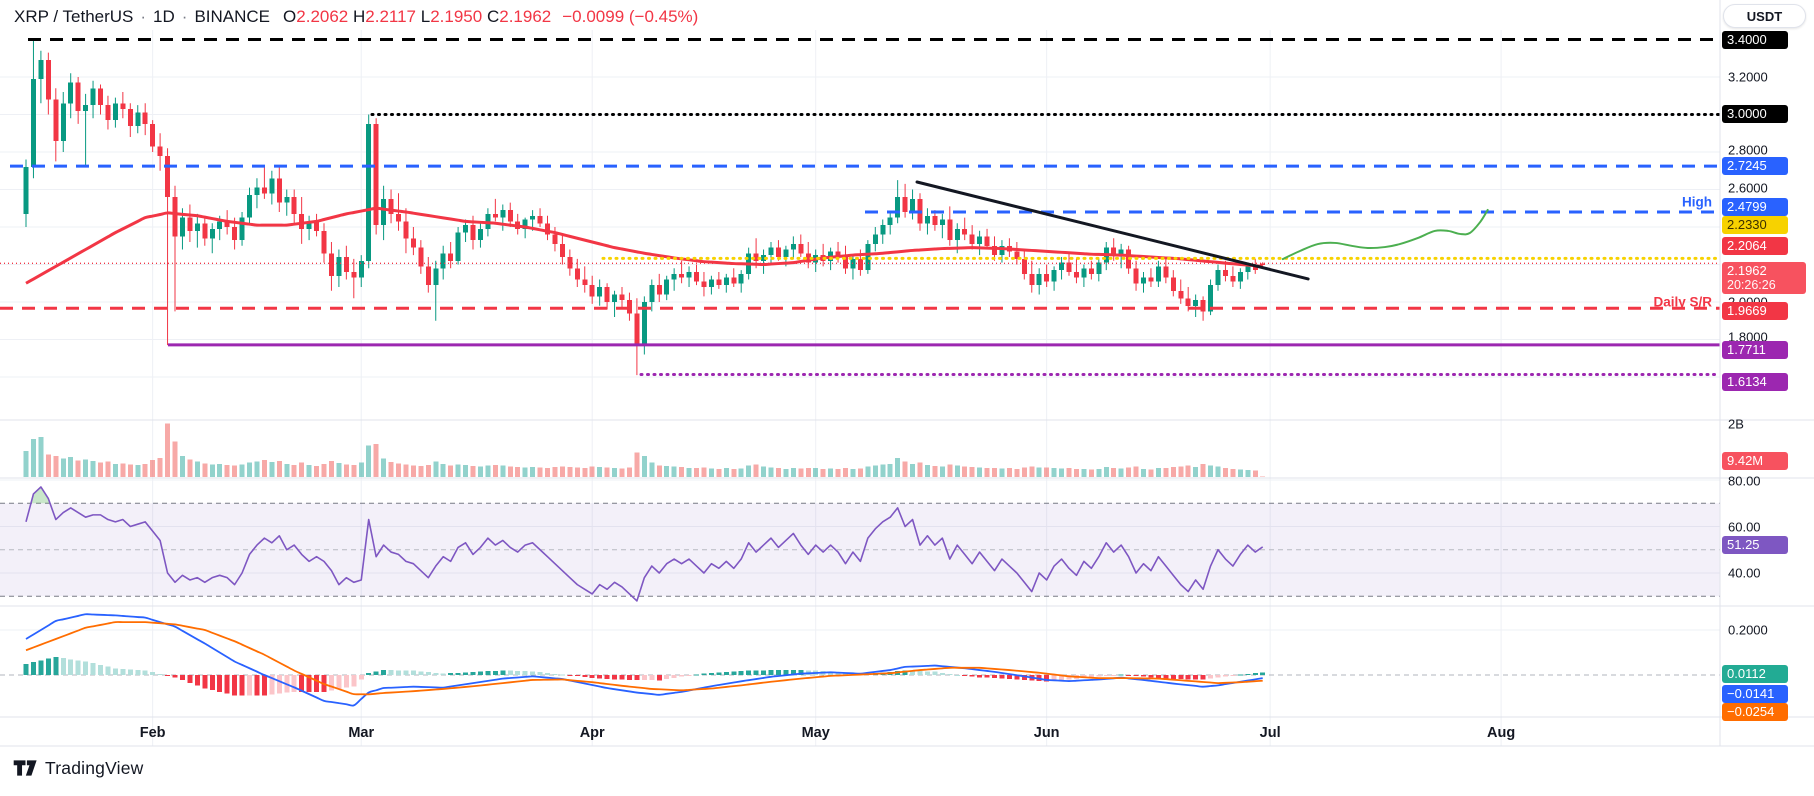 This screenshot has width=1814, height=796. Describe the element at coordinates (1046, 733) in the screenshot. I see `x-axis-month-label: Jun` at that location.